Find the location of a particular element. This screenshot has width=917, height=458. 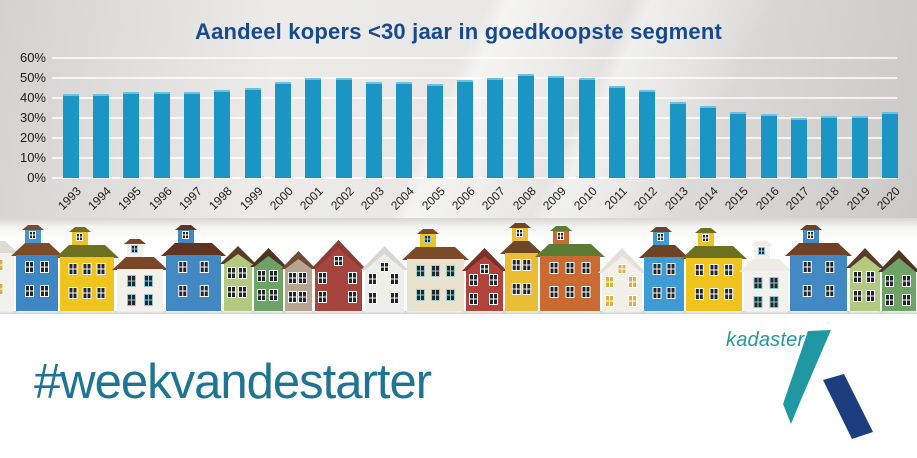

gold-house is located at coordinates (521, 268).